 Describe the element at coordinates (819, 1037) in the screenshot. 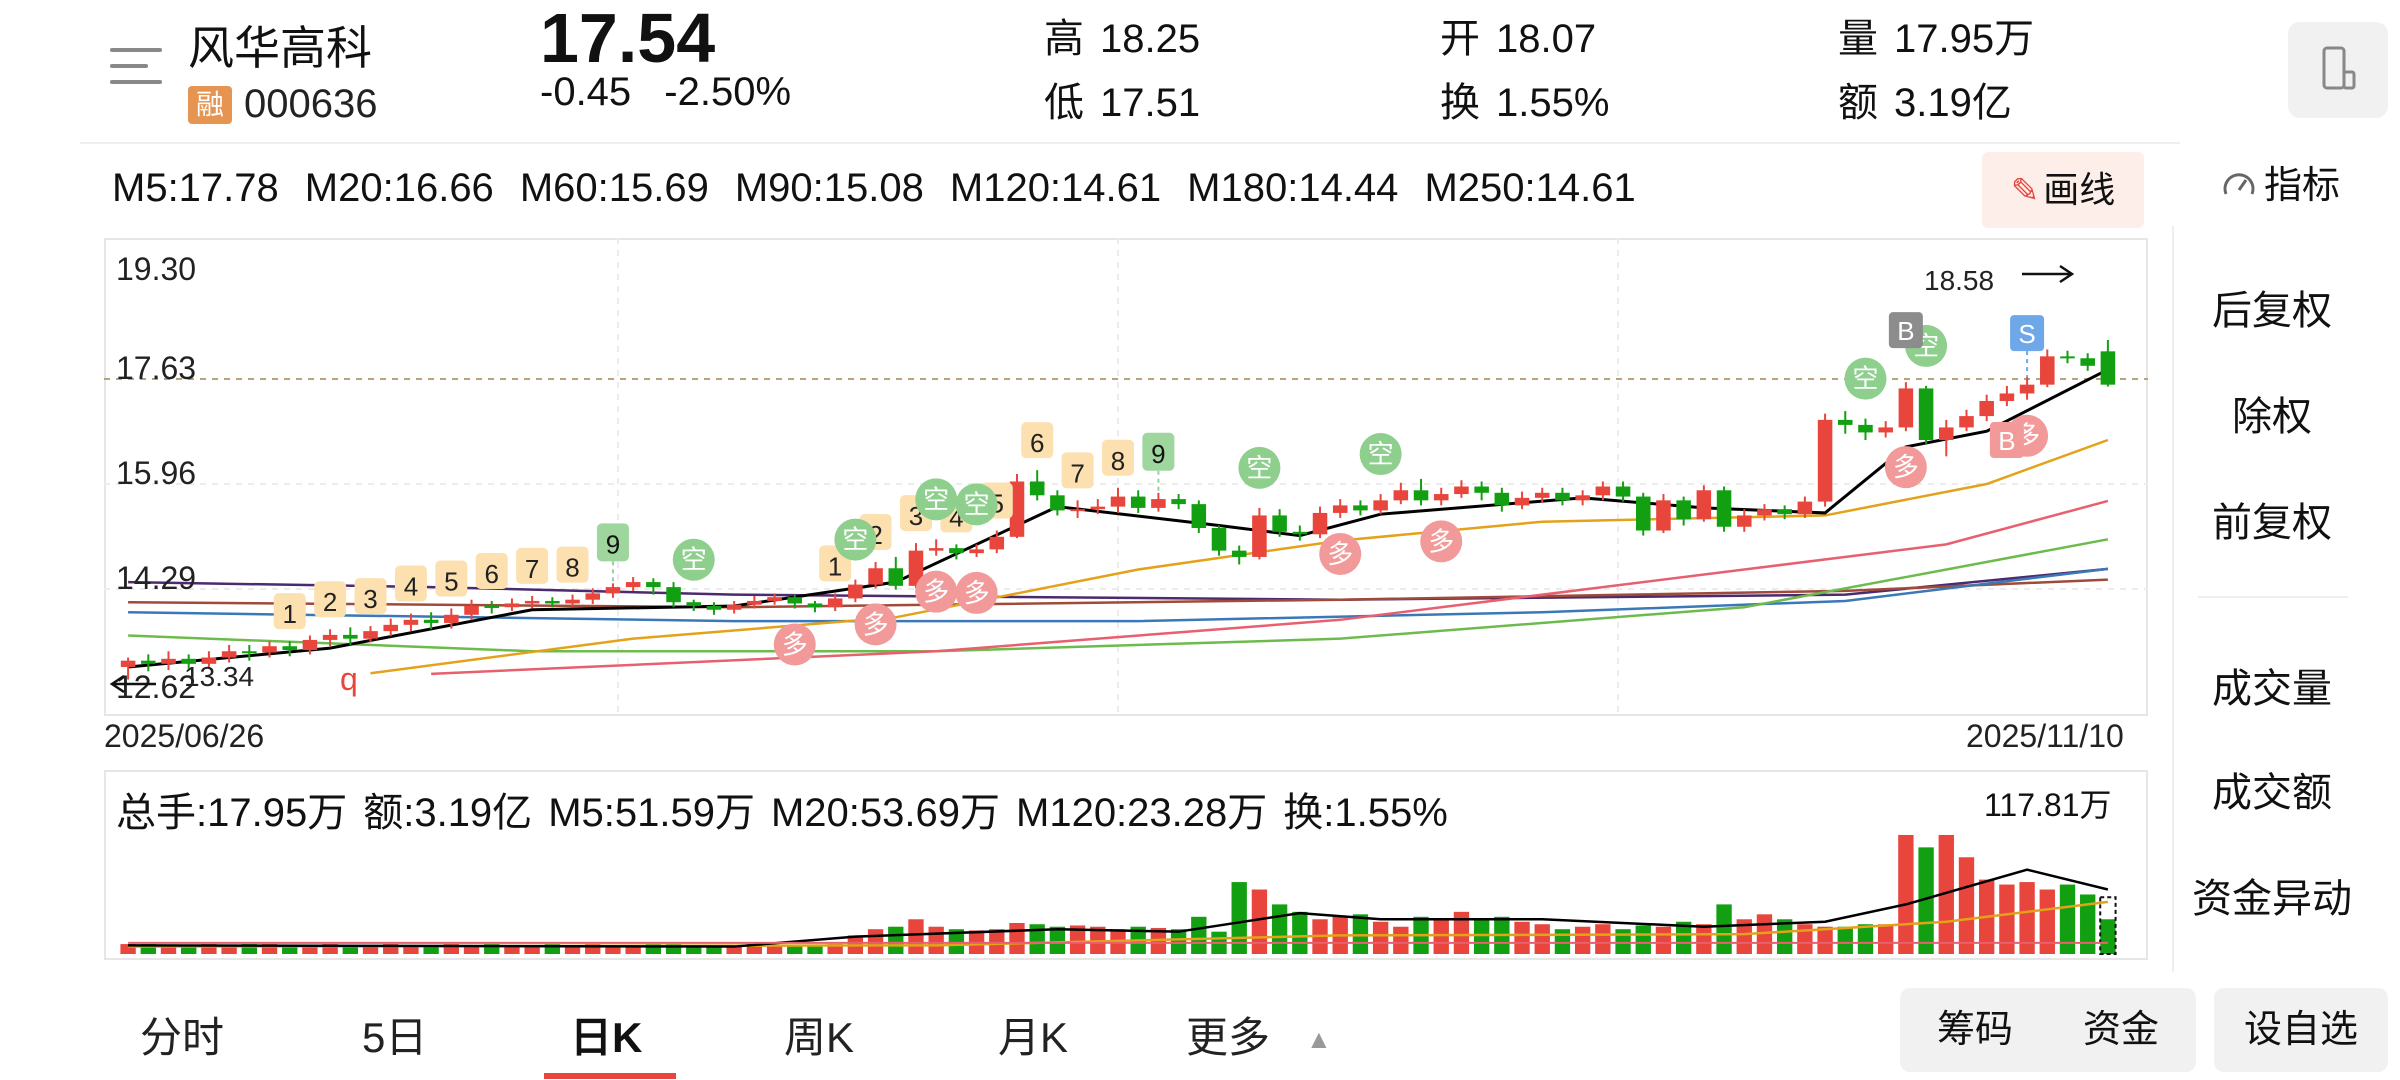

I see `tab-weekly-k: 周K` at that location.